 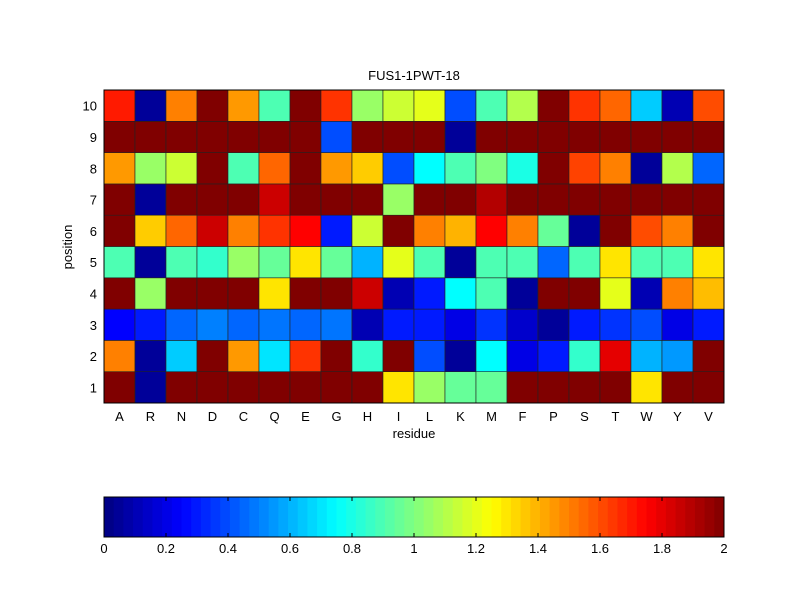 What do you see at coordinates (429, 416) in the screenshot?
I see `x-tick-label: L` at bounding box center [429, 416].